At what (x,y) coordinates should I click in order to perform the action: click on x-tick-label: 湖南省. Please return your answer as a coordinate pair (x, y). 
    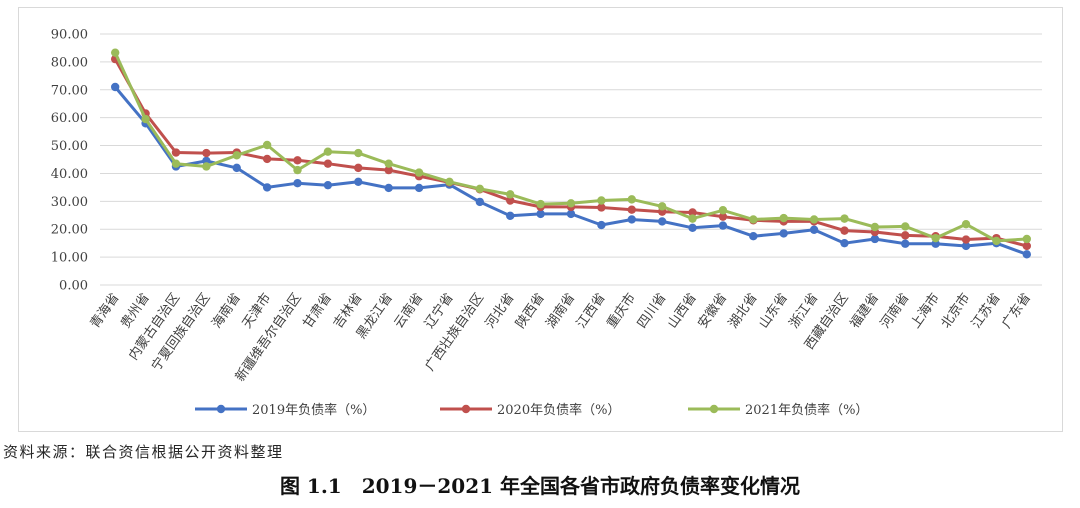
    Looking at the image, I should click on (560, 310).